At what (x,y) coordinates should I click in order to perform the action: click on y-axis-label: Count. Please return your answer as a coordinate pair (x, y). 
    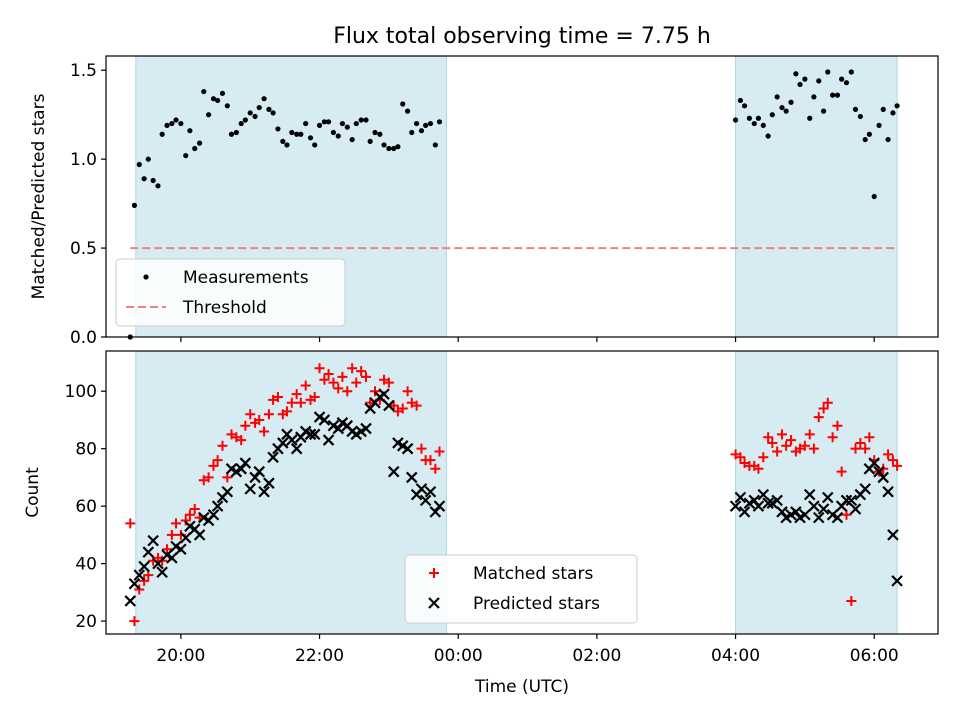
    Looking at the image, I should click on (33, 492).